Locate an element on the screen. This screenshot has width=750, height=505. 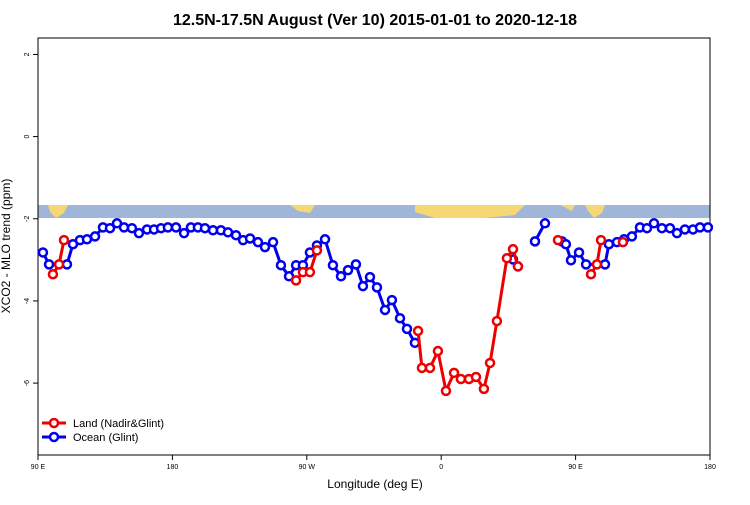
y-tick-label: -4 is located at coordinates (27, 301).